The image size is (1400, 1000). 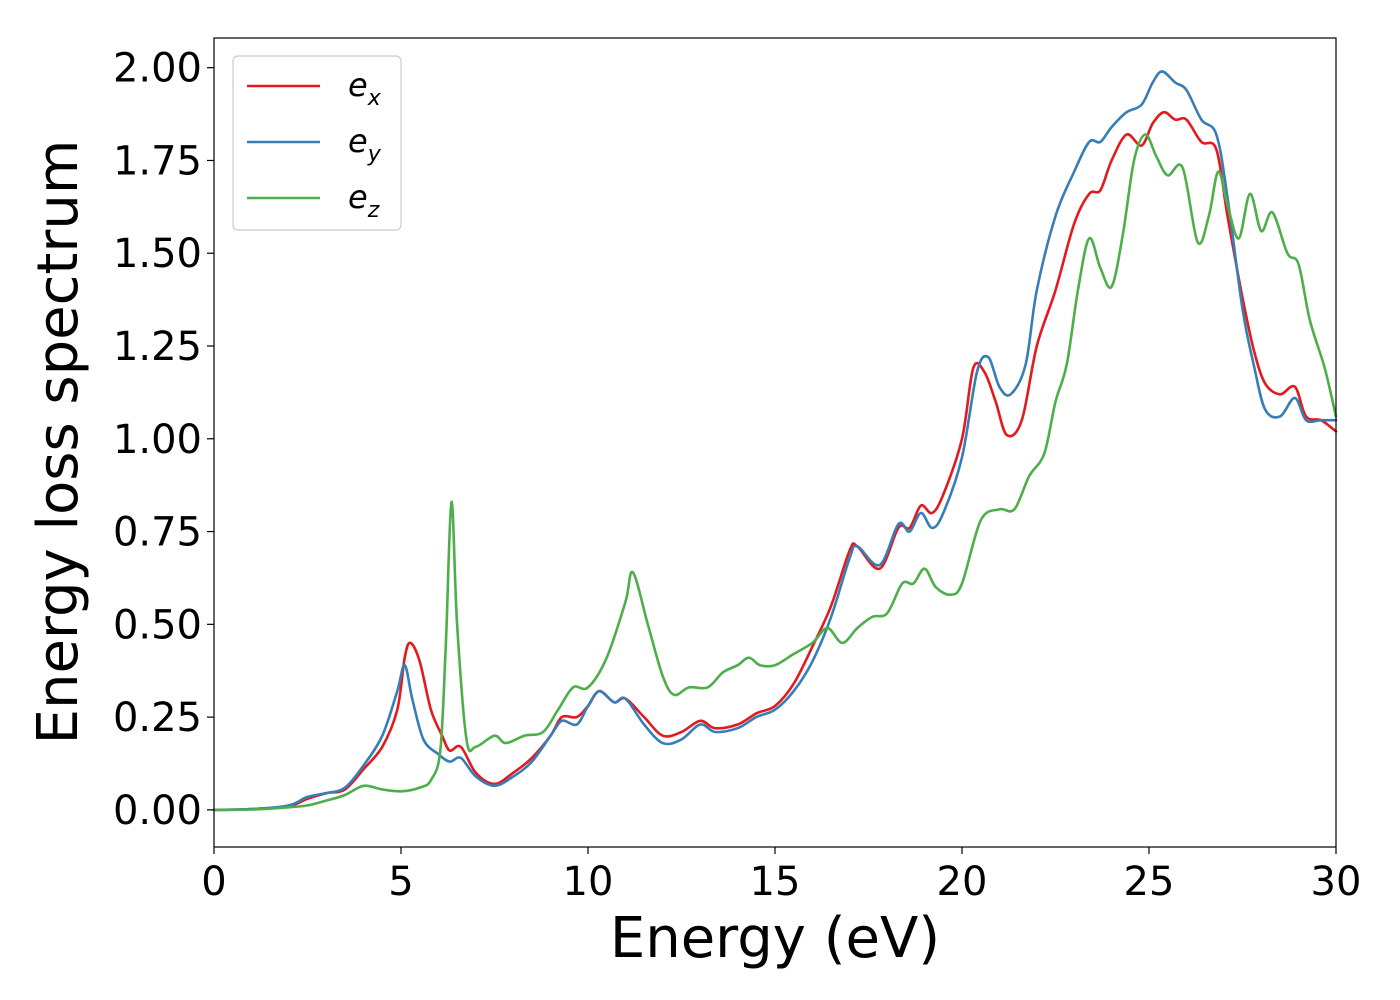 What do you see at coordinates (157, 718) in the screenshot?
I see `y-tick-label: 0.25` at bounding box center [157, 718].